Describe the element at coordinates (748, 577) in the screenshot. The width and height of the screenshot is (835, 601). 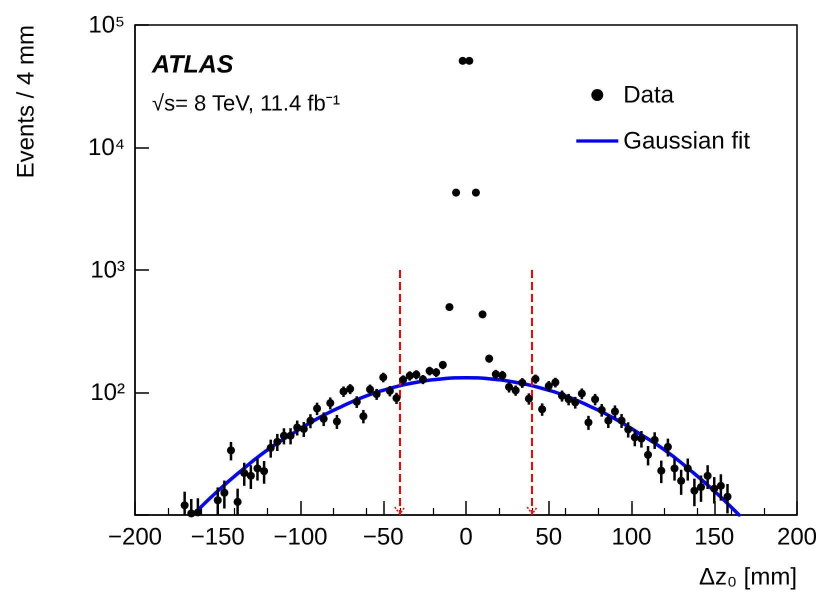
I see `x-axis-title: Δz₀ [mm]` at that location.